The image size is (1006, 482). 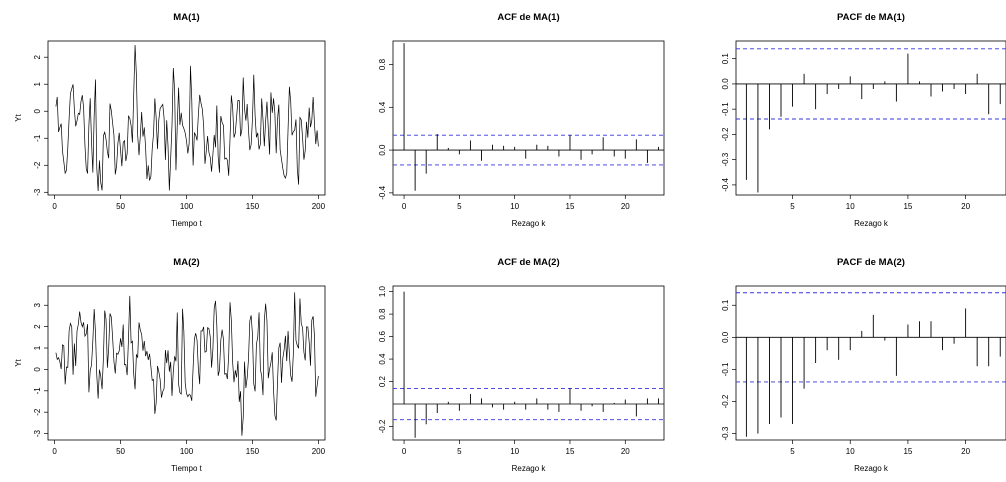 I want to click on chart-title: PACF de MA(2), so click(x=871, y=262).